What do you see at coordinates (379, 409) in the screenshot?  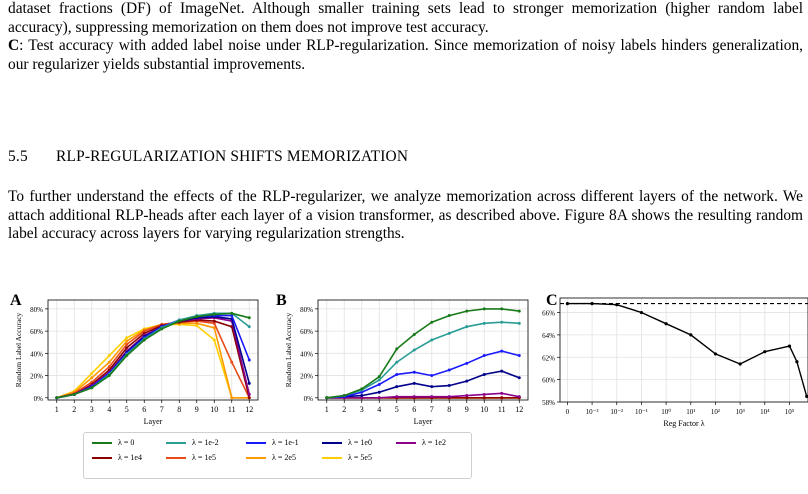 I see `chart-b-xtick-label: 4` at bounding box center [379, 409].